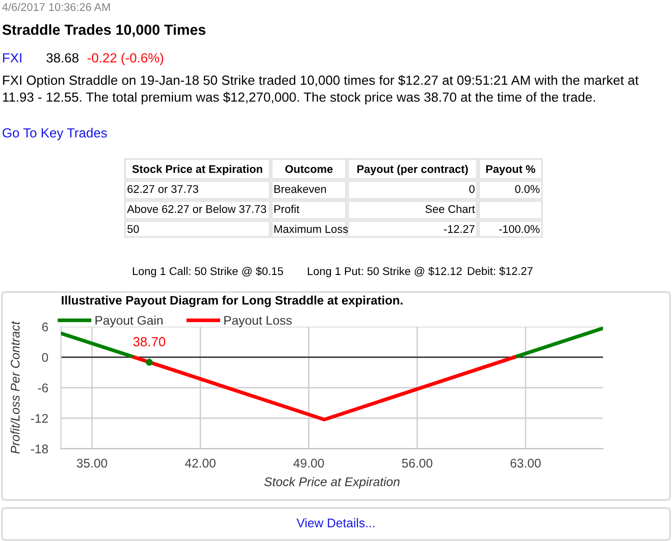  Describe the element at coordinates (417, 463) in the screenshot. I see `x-tick-label: 56.00` at that location.